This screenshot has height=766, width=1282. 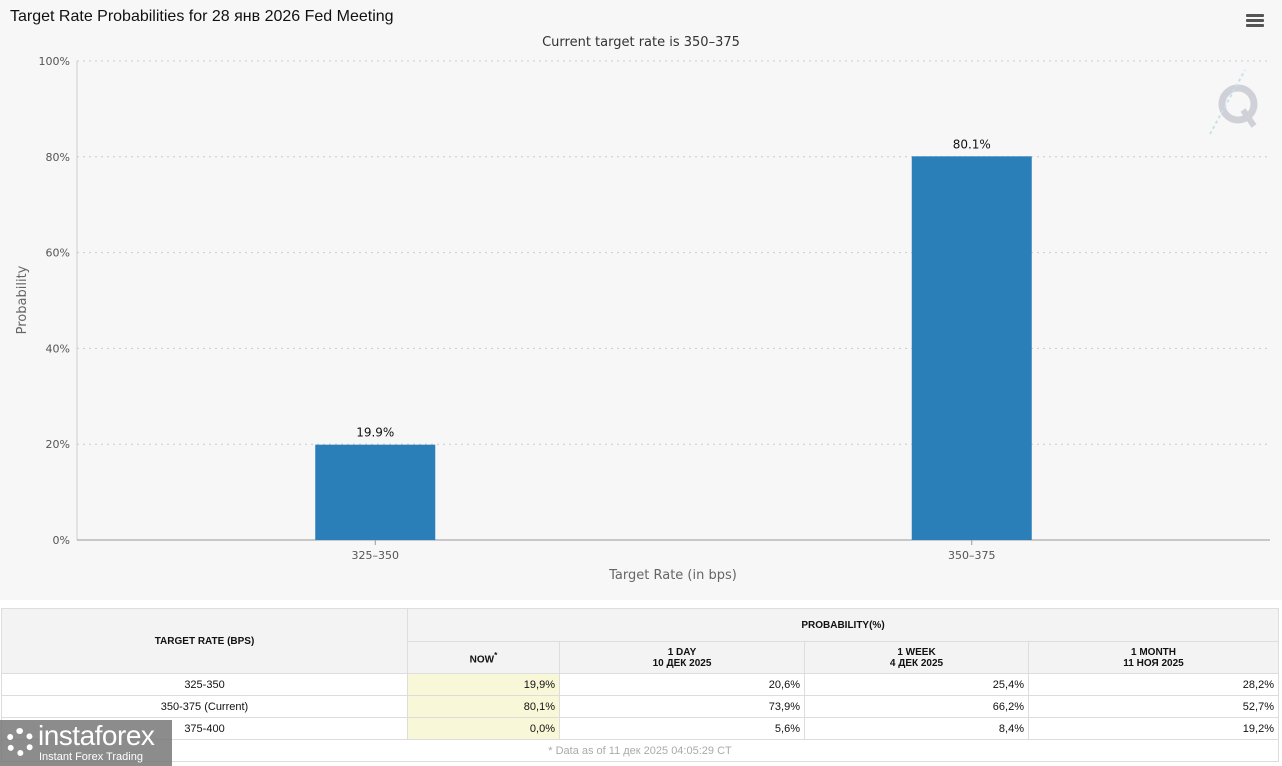 I want to click on x-axis-label: Target Rate (in bps), so click(x=672, y=575).